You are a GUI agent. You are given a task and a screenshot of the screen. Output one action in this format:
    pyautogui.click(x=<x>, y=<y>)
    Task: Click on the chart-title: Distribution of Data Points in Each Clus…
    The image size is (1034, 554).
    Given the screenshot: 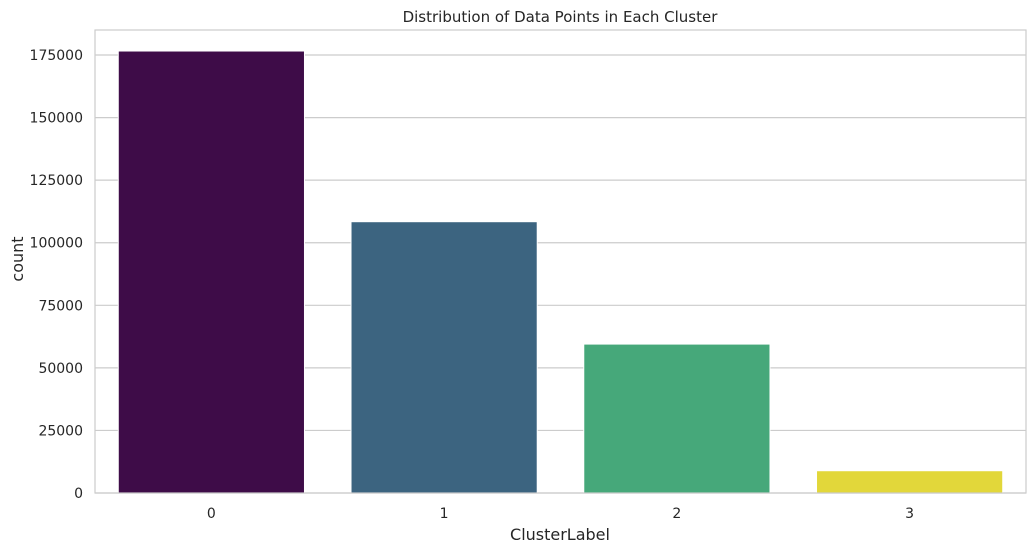 What is the action you would take?
    pyautogui.click(x=561, y=17)
    